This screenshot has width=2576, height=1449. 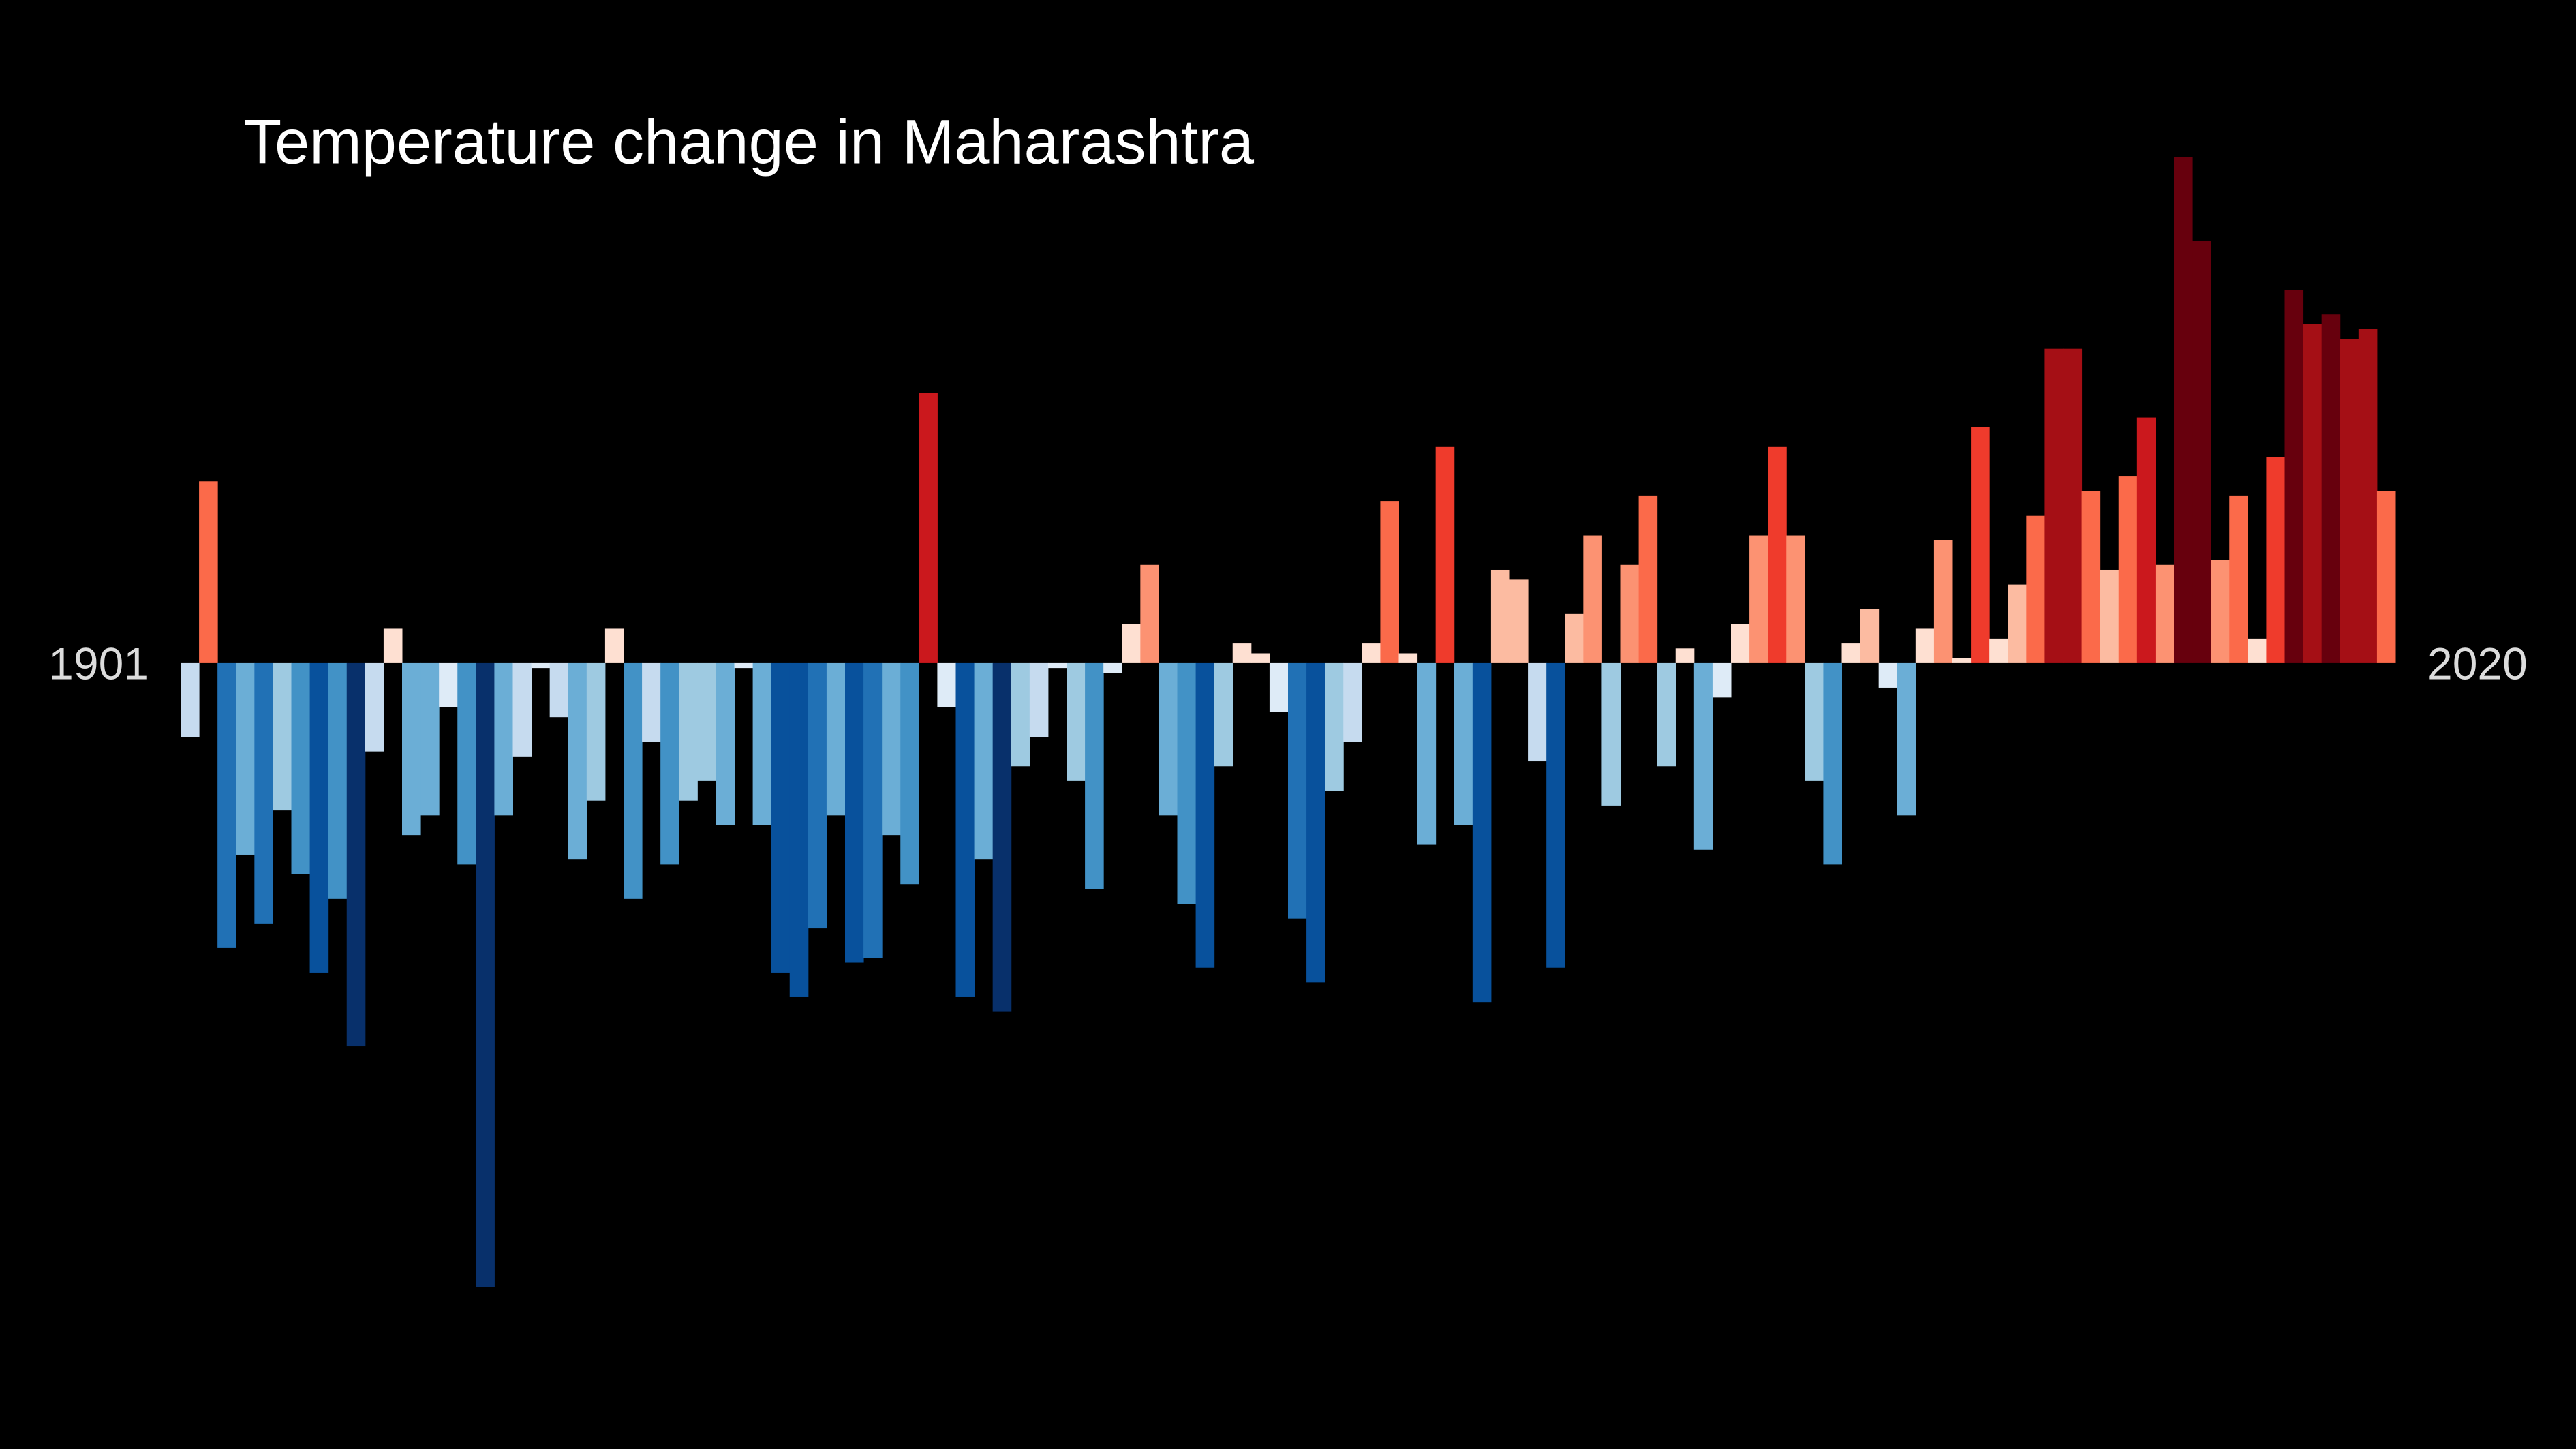 What do you see at coordinates (749, 142) in the screenshot?
I see `chart-title: Temperature change in Maharashtra` at bounding box center [749, 142].